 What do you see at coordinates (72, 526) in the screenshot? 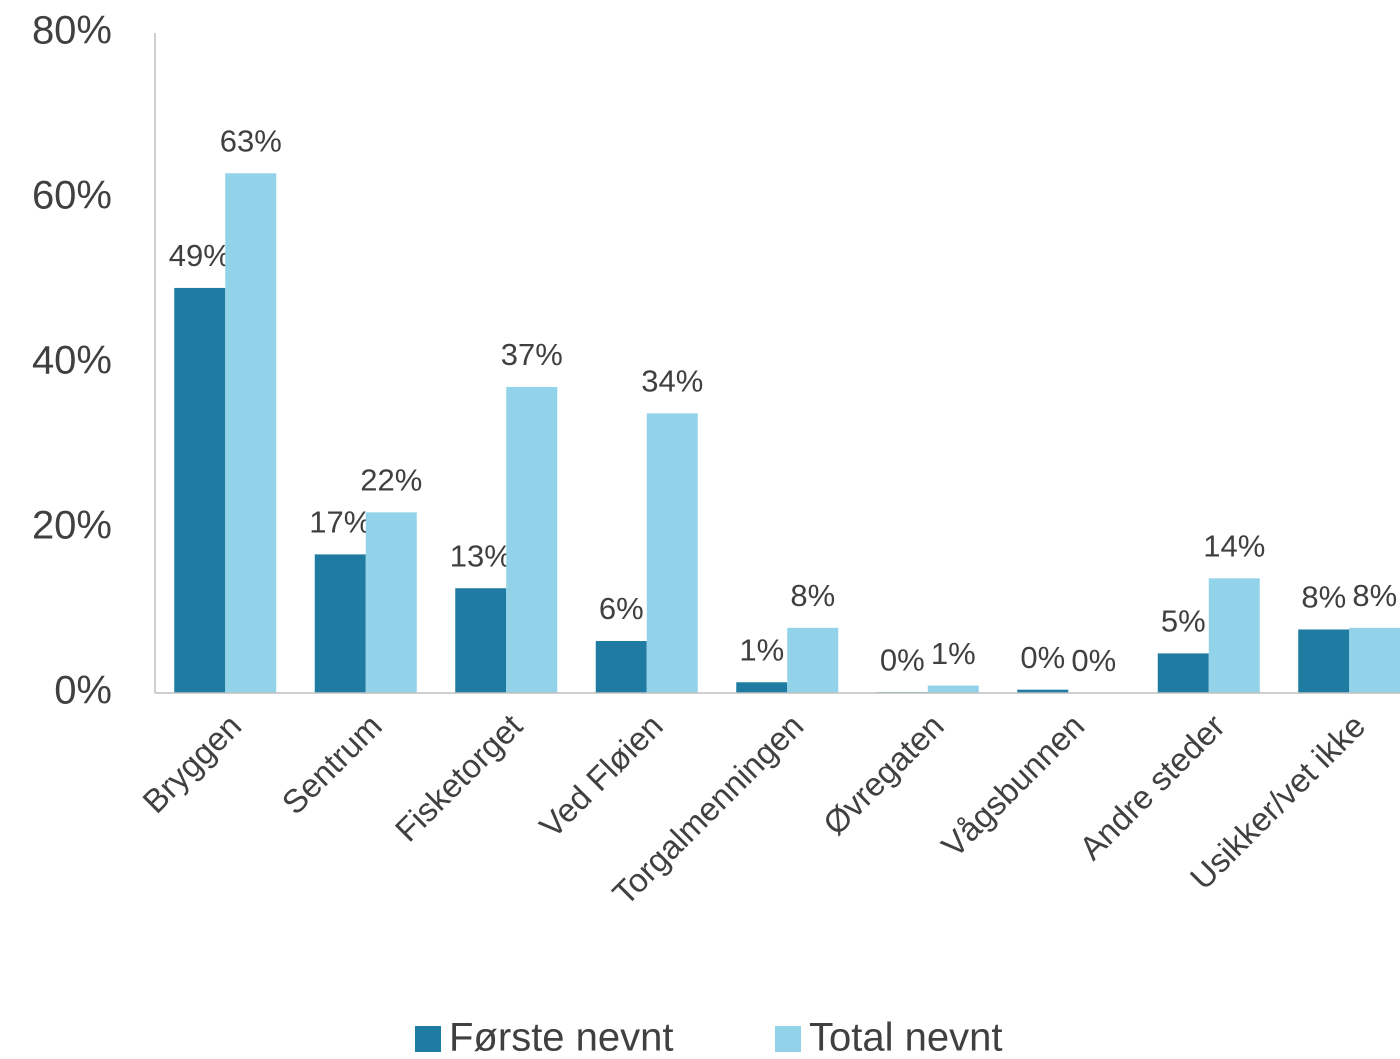
I see `y-tick-label: 20%` at bounding box center [72, 526].